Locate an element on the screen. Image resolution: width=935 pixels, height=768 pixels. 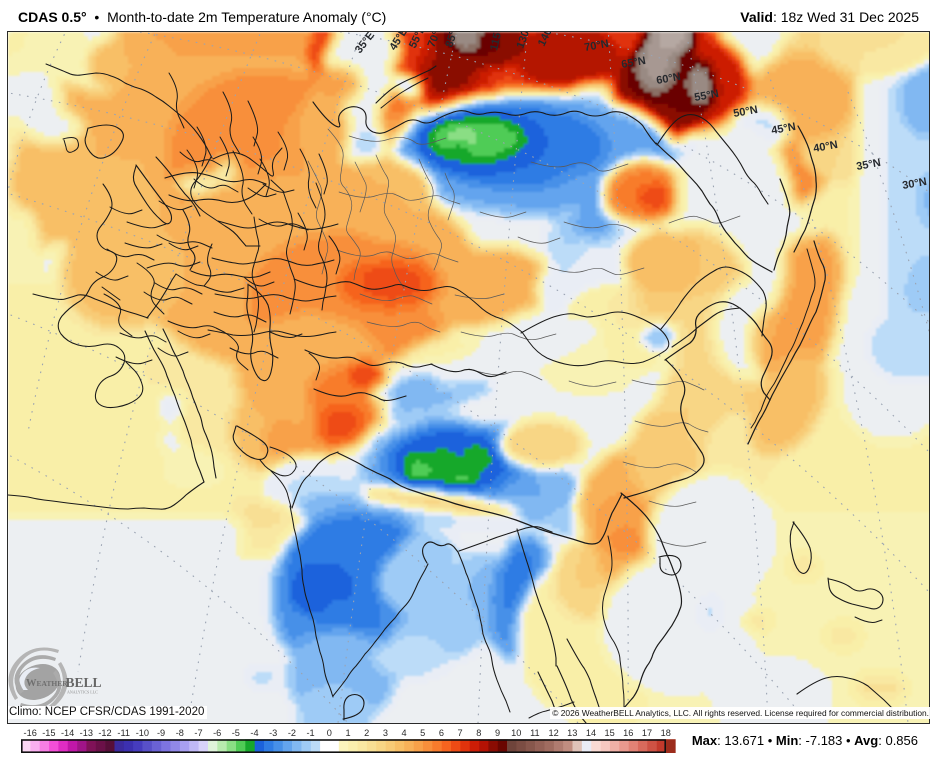
svg-text: 18 is located at coordinates (666, 733).